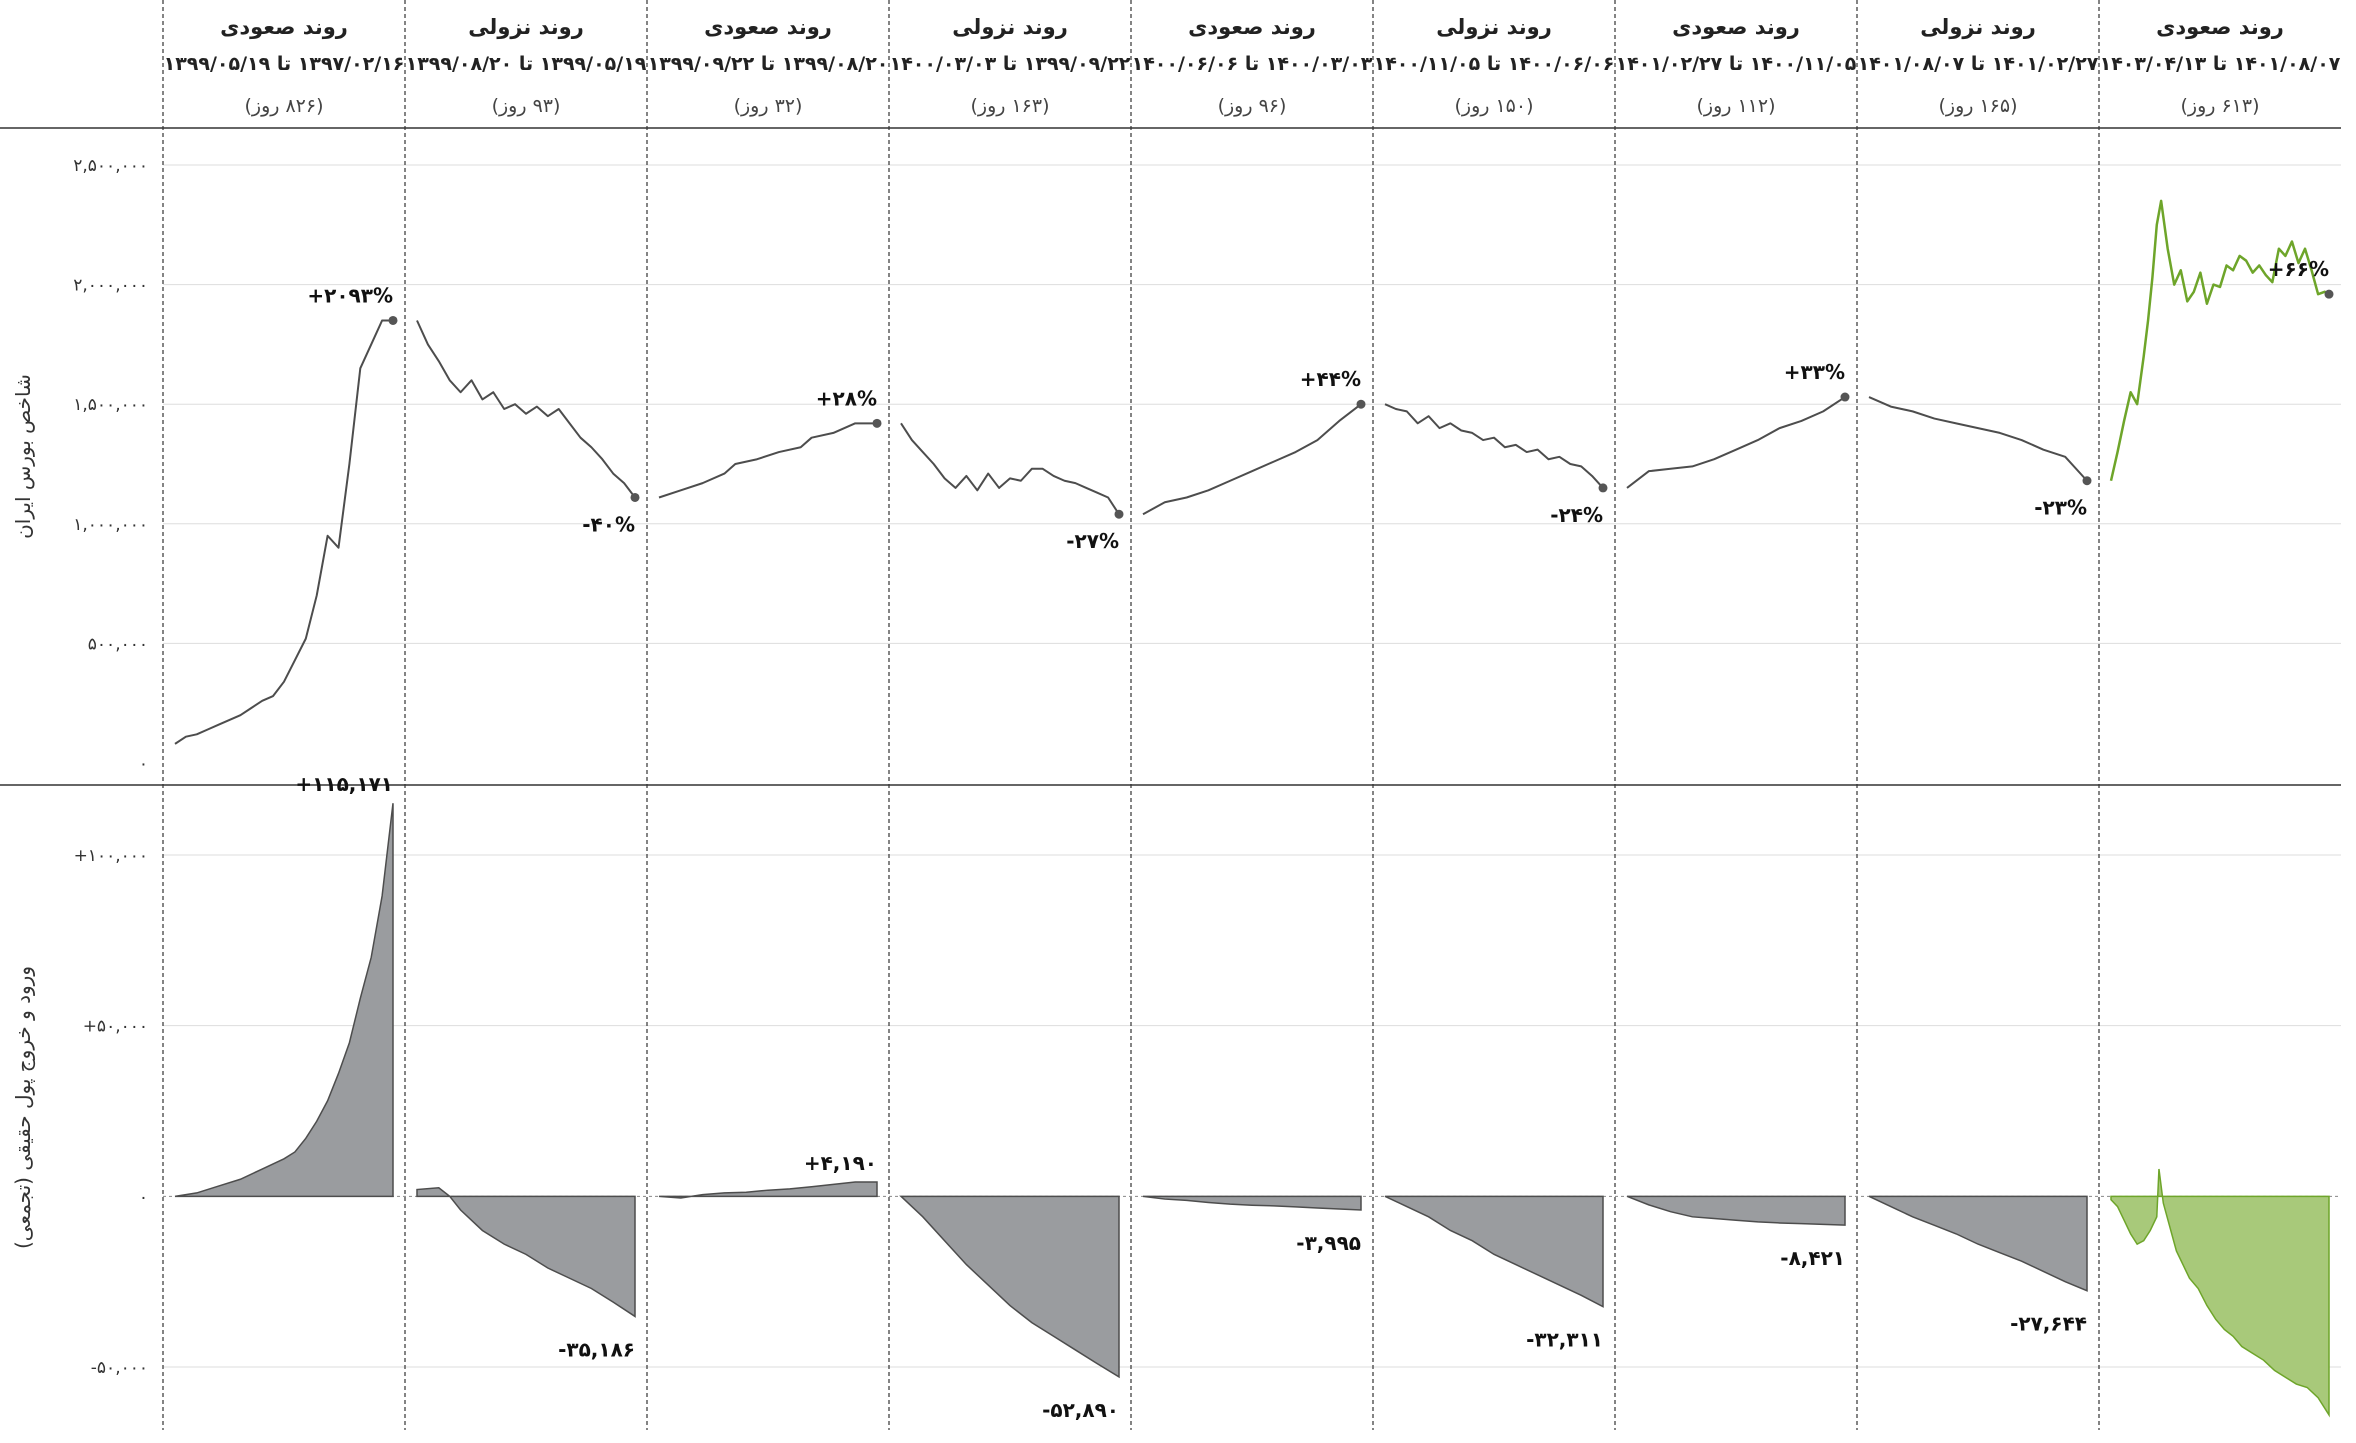 Image resolution: width=2356 pixels, height=1443 pixels. What do you see at coordinates (846, 398) in the screenshot?
I see `index-change-label: +۲۸%` at bounding box center [846, 398].